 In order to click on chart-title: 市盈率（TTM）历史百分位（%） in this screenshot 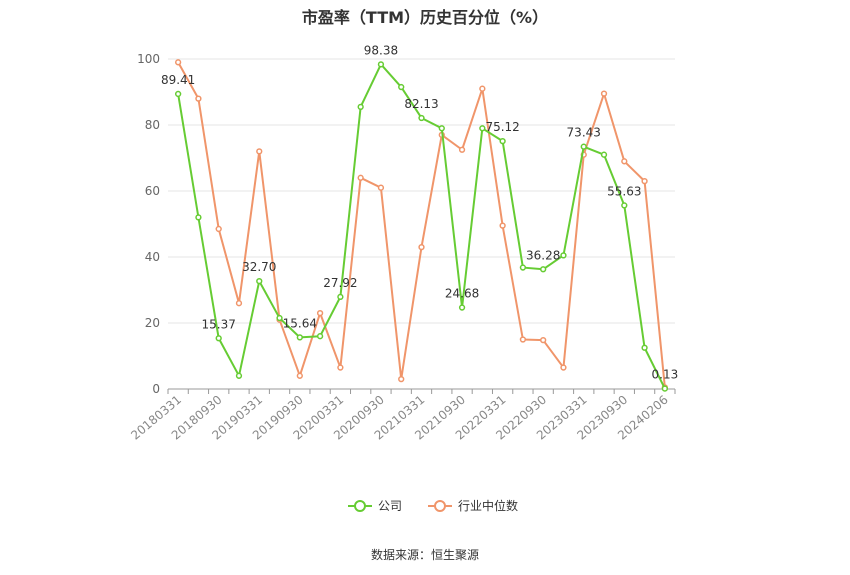, I will do `click(425, 17)`.